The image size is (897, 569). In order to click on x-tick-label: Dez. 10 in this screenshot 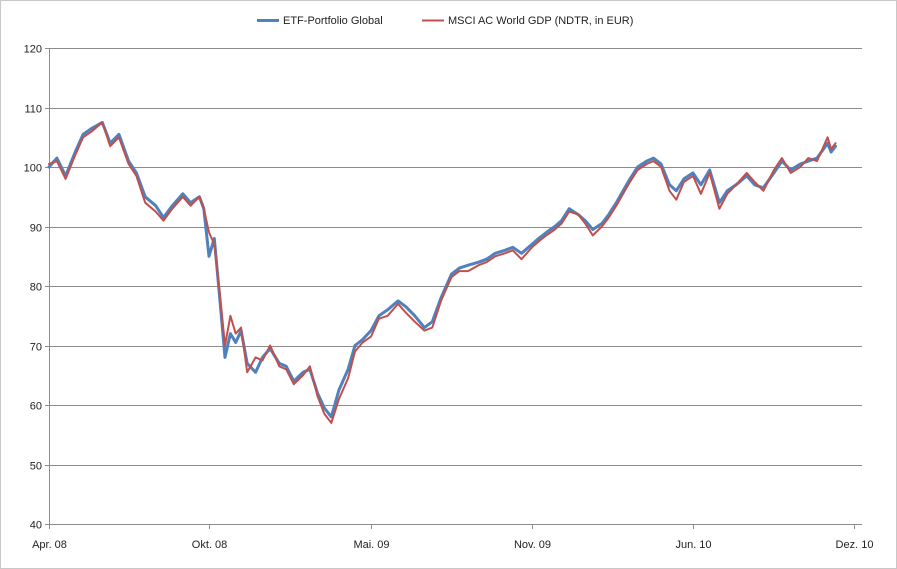, I will do `click(855, 545)`.